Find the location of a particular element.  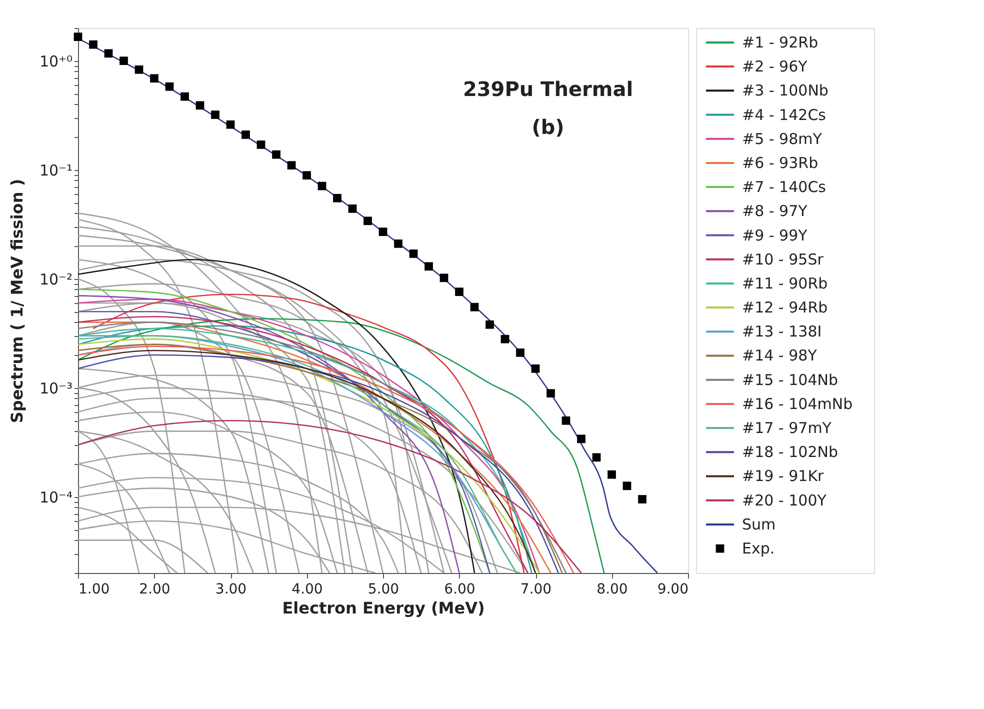

legend-label: #19 - 91Kr is located at coordinates (783, 476).